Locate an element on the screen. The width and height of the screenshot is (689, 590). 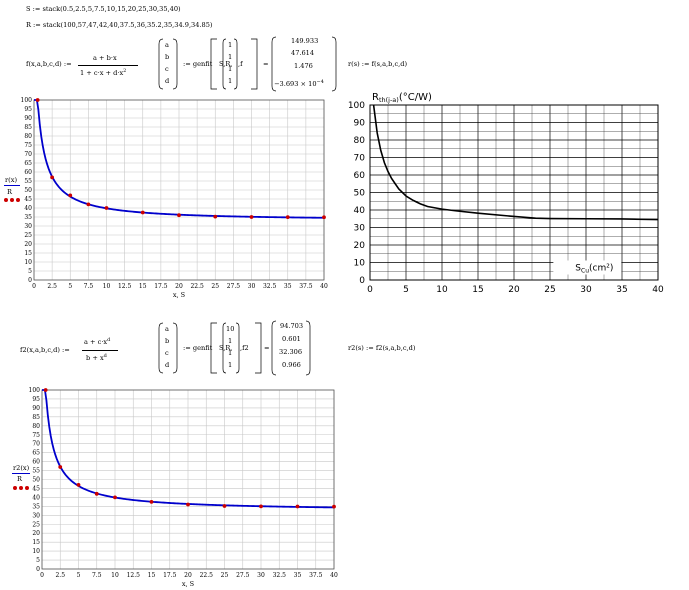
x-axis-title-bg is located at coordinates (587, 267).